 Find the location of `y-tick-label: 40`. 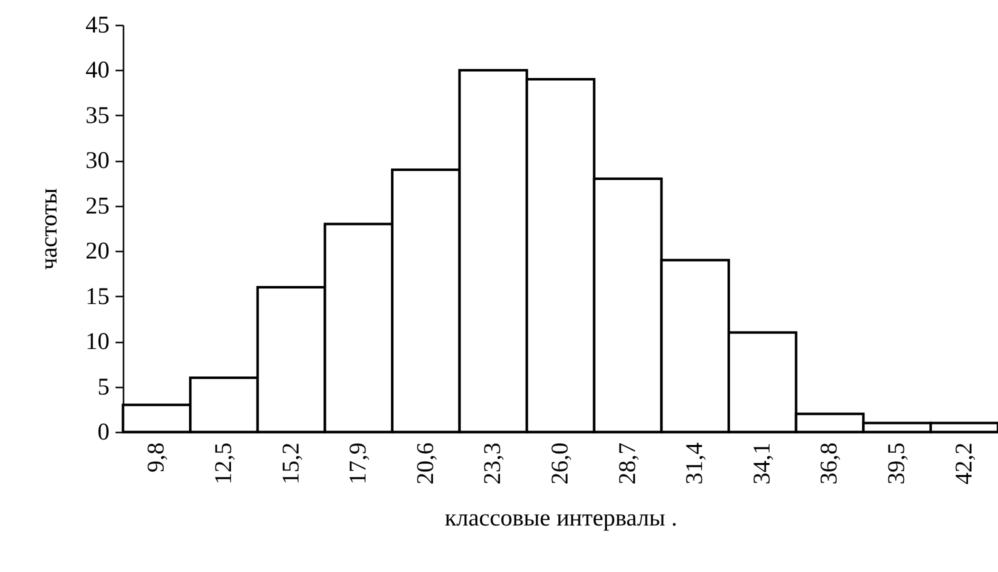

y-tick-label: 40 is located at coordinates (98, 71).